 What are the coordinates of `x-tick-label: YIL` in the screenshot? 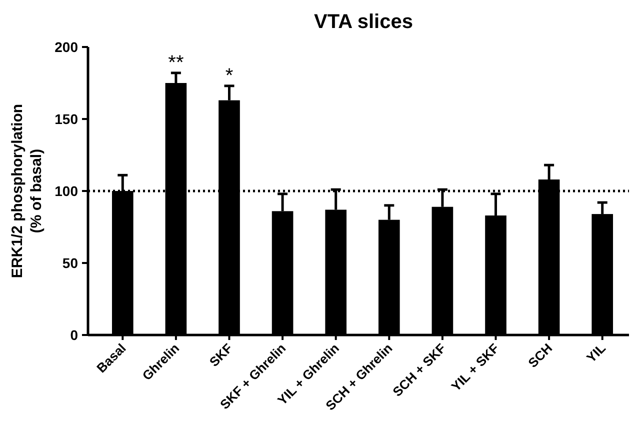 It's located at (596, 353).